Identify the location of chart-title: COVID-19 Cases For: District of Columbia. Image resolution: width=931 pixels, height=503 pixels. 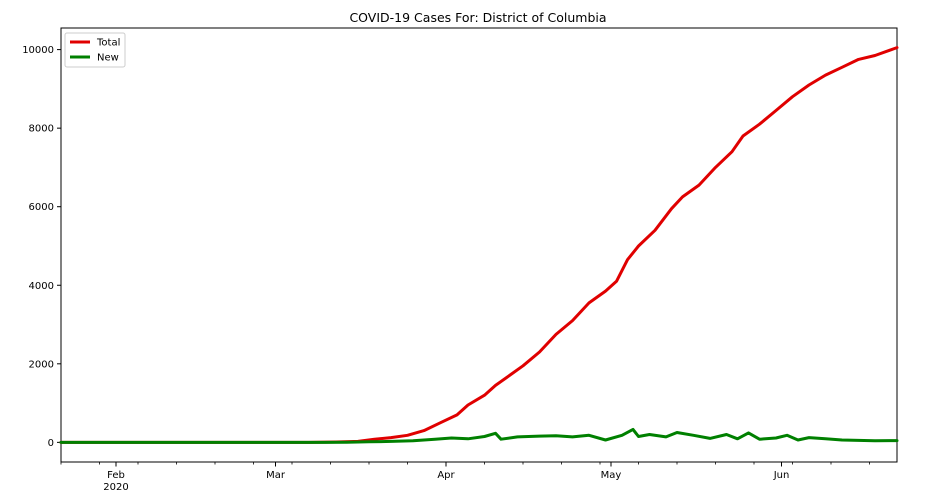
(477, 17).